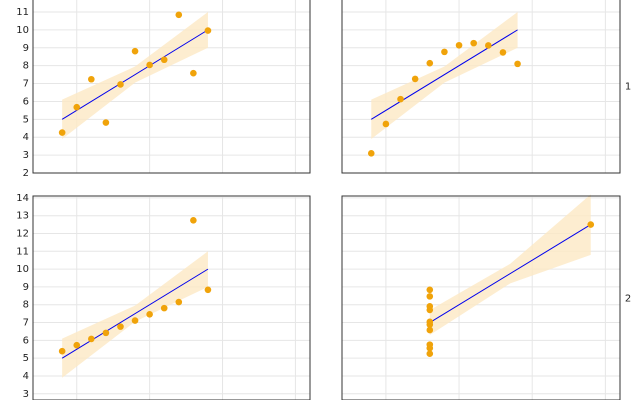 The height and width of the screenshot is (400, 640). What do you see at coordinates (22, 198) in the screenshot?
I see `y-tick-label: 14` at bounding box center [22, 198].